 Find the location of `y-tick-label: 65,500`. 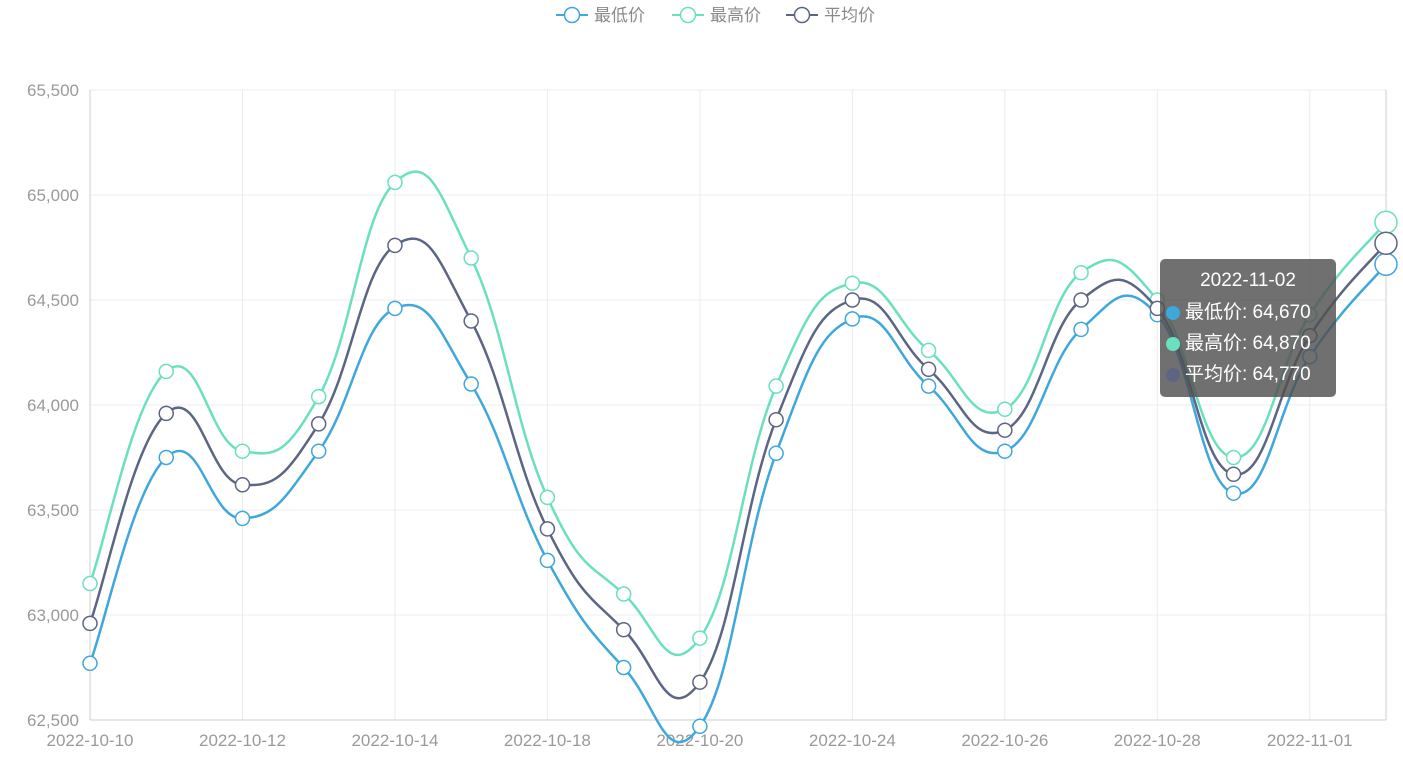

y-tick-label: 65,500 is located at coordinates (53, 90).